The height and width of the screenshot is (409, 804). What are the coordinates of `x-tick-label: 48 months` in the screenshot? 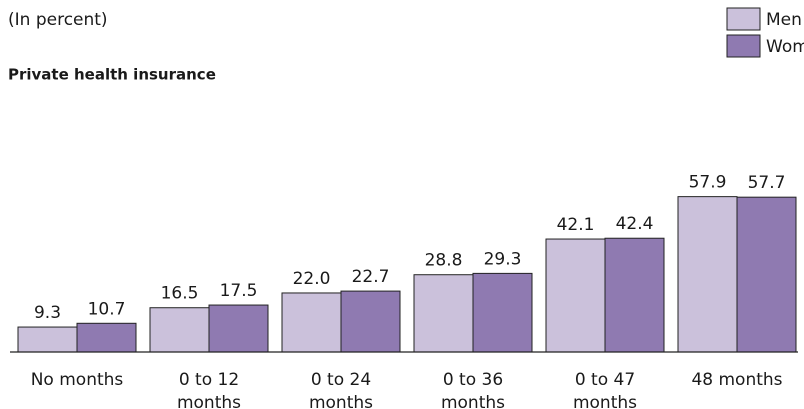 It's located at (736, 380).